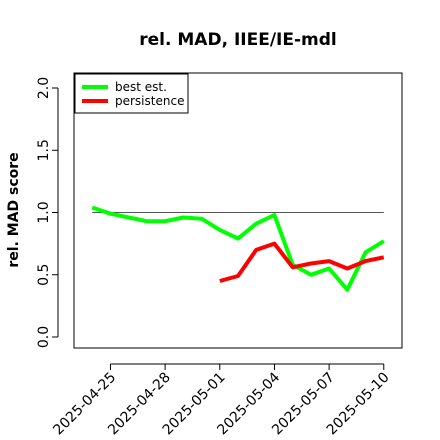 This screenshot has height=440, width=440. I want to click on legend-label: best est., so click(141, 87).